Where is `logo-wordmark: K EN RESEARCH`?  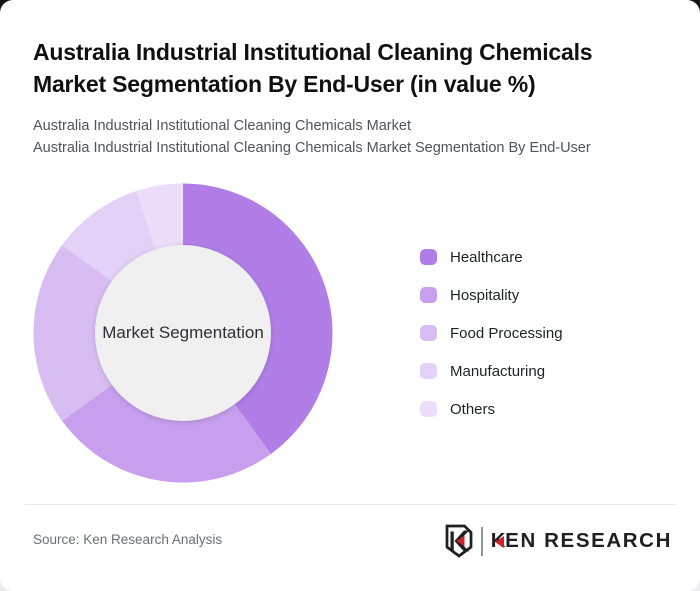 logo-wordmark: K EN RESEARCH is located at coordinates (581, 541).